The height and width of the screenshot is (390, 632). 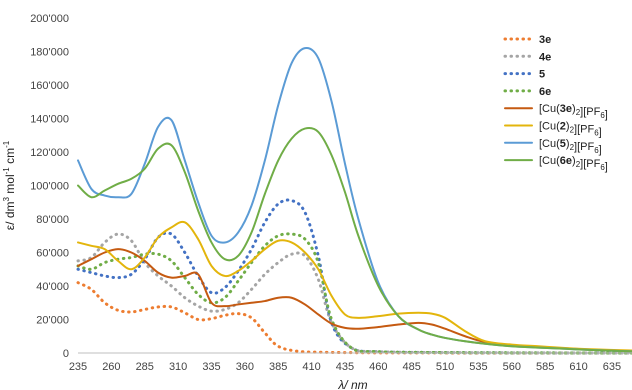 What do you see at coordinates (311, 367) in the screenshot?
I see `x-tick-label: 410` at bounding box center [311, 367].